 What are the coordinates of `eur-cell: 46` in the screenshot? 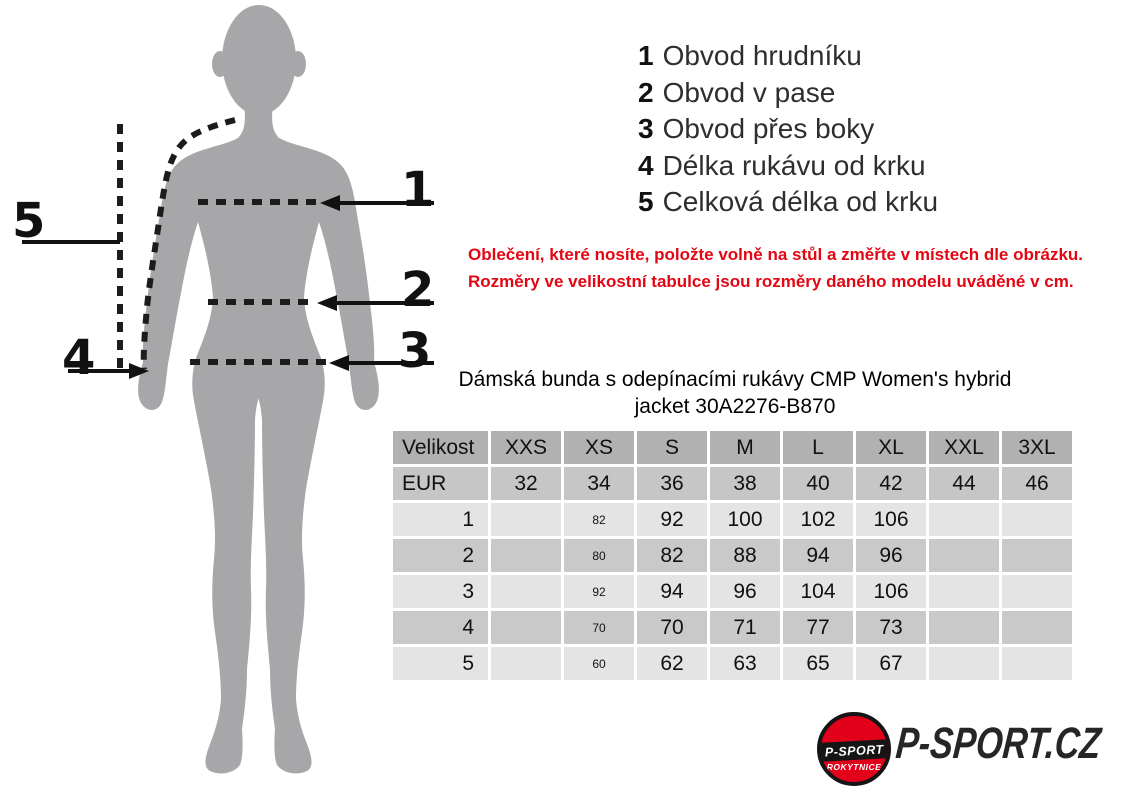 It's located at (1037, 483).